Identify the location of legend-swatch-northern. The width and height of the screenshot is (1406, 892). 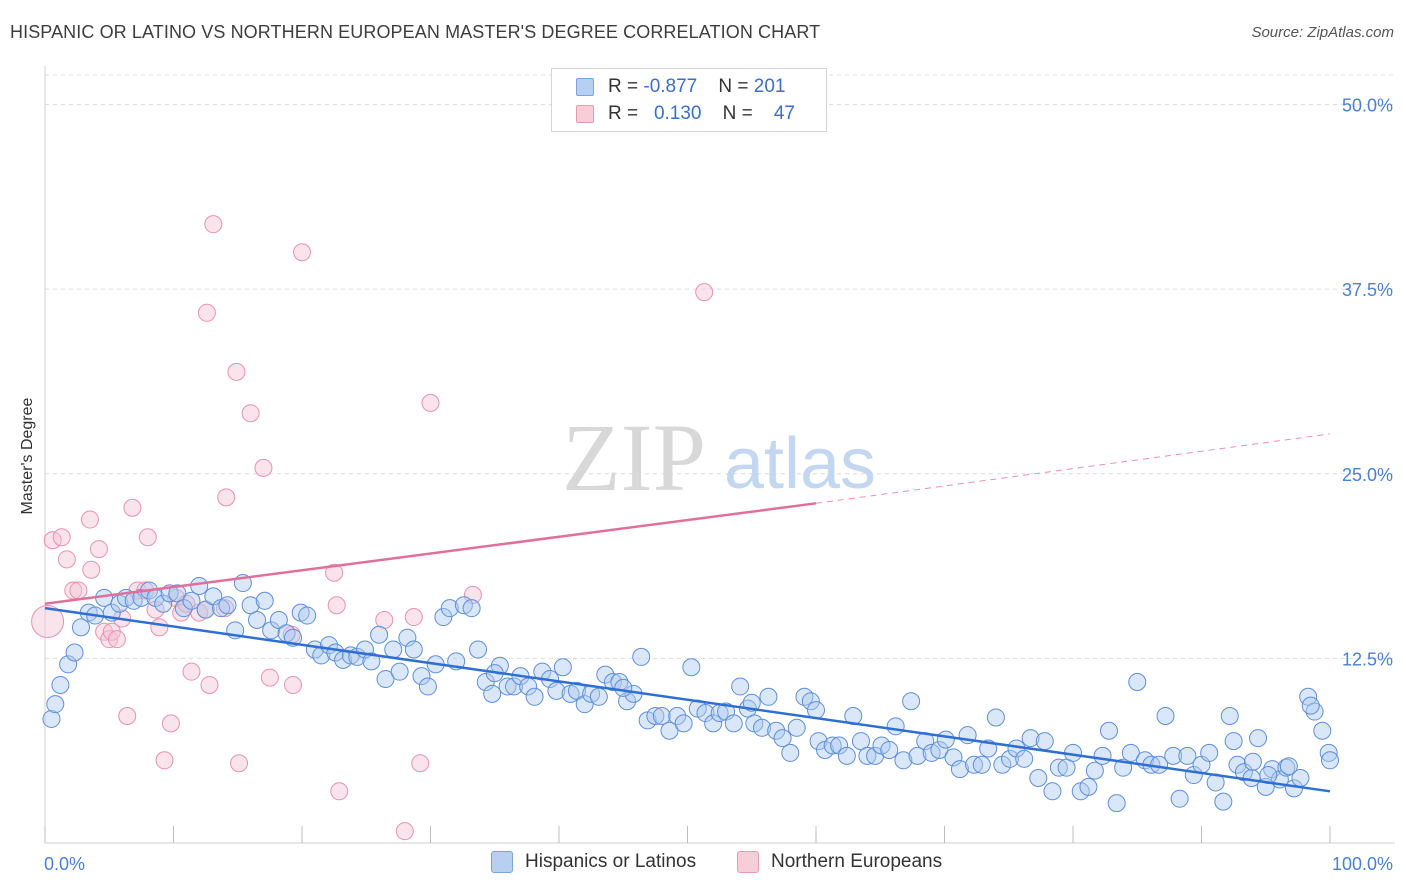
(748, 862).